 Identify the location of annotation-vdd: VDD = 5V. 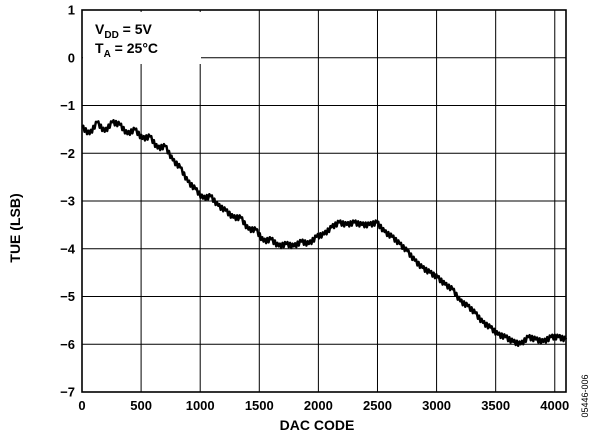
(124, 31).